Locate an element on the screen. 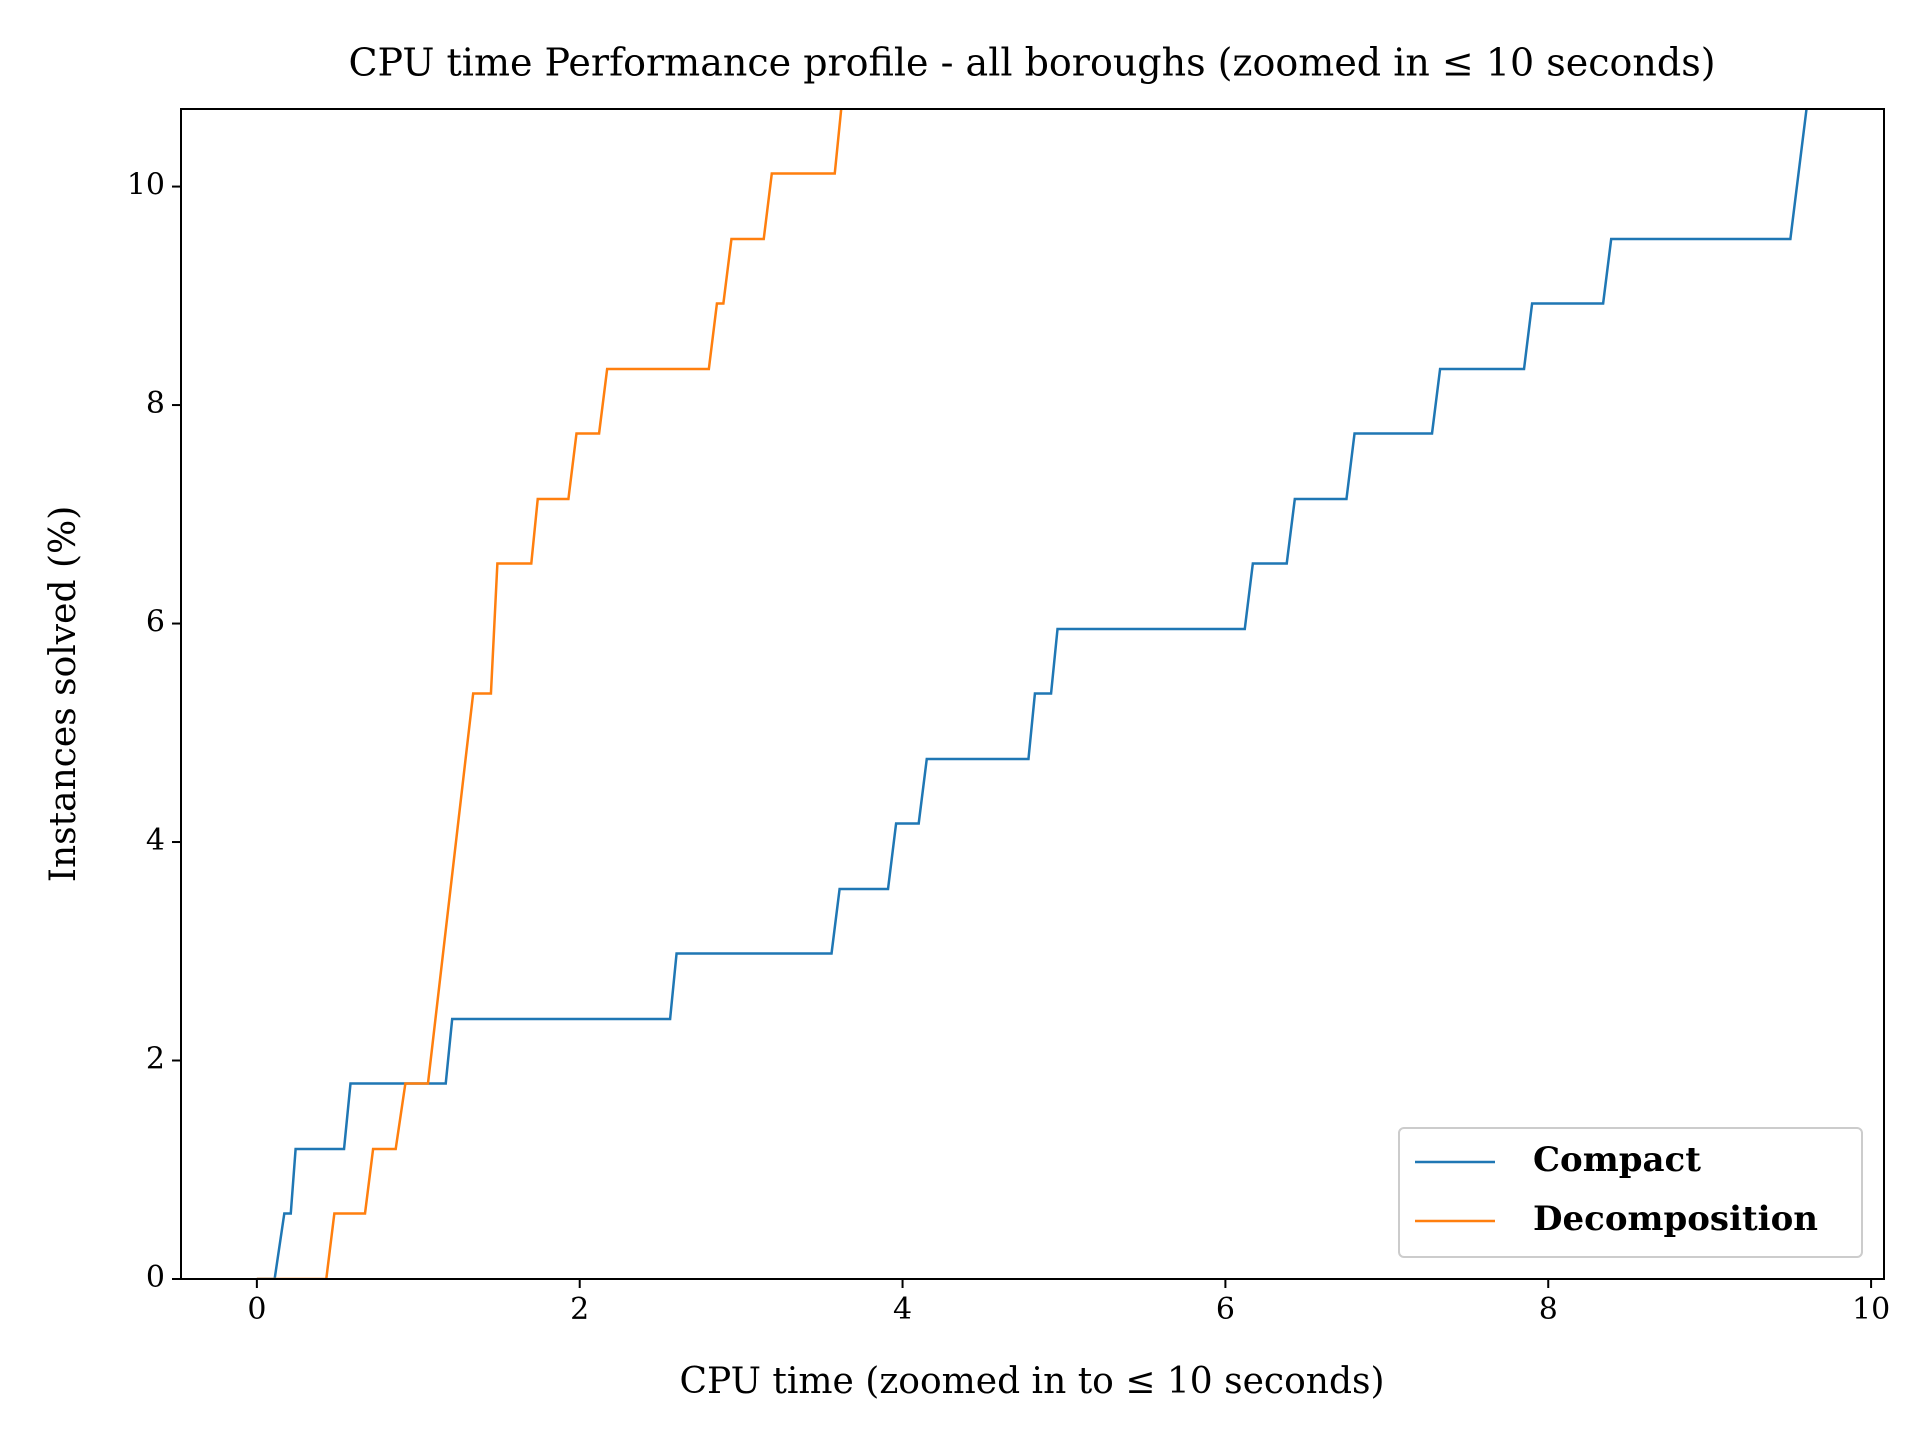 The height and width of the screenshot is (1440, 1920). legend-label: Decomposition is located at coordinates (1675, 1219).